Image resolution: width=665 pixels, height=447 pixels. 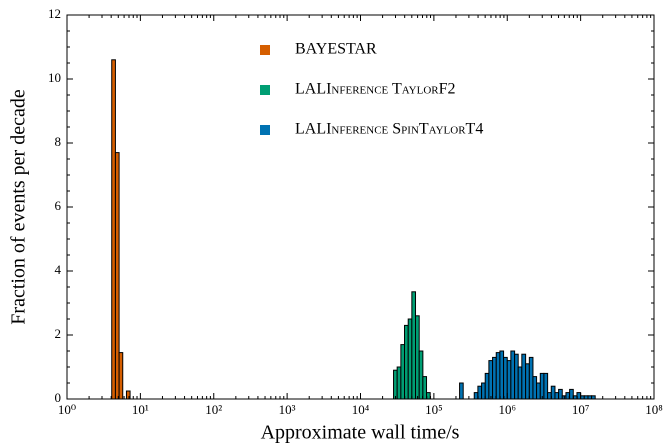 I want to click on x-tick-label: 10⁷, so click(x=581, y=409).